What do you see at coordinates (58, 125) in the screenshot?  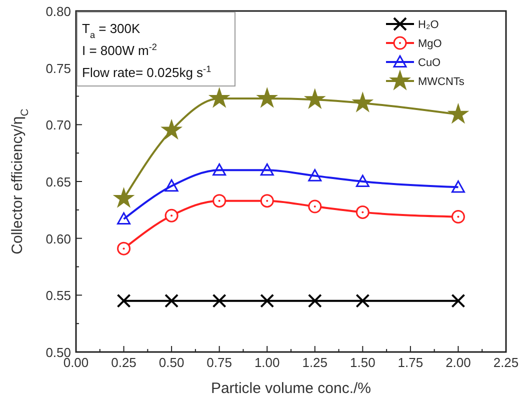 I see `y-tick-label: 0.70` at bounding box center [58, 125].